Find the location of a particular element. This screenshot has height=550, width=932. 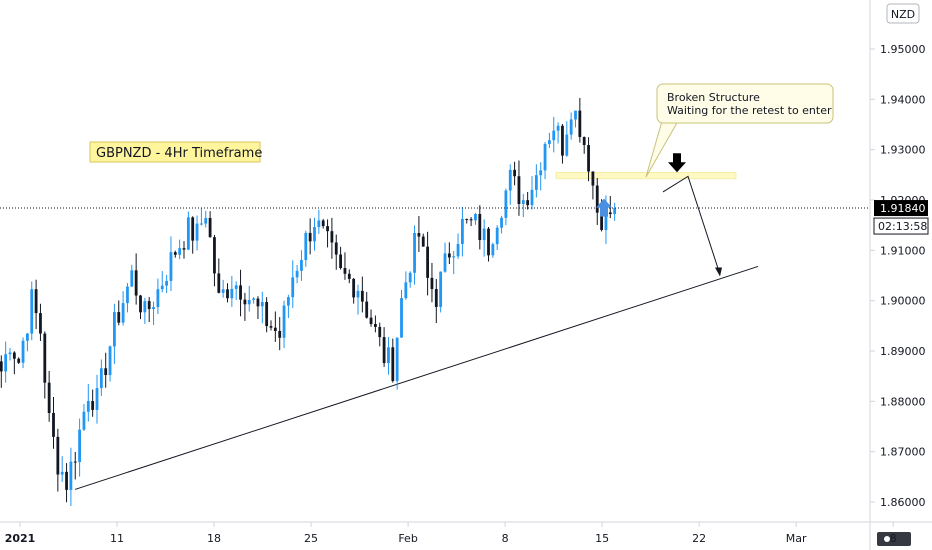

y-tick-label: 1.94000 is located at coordinates (903, 99).